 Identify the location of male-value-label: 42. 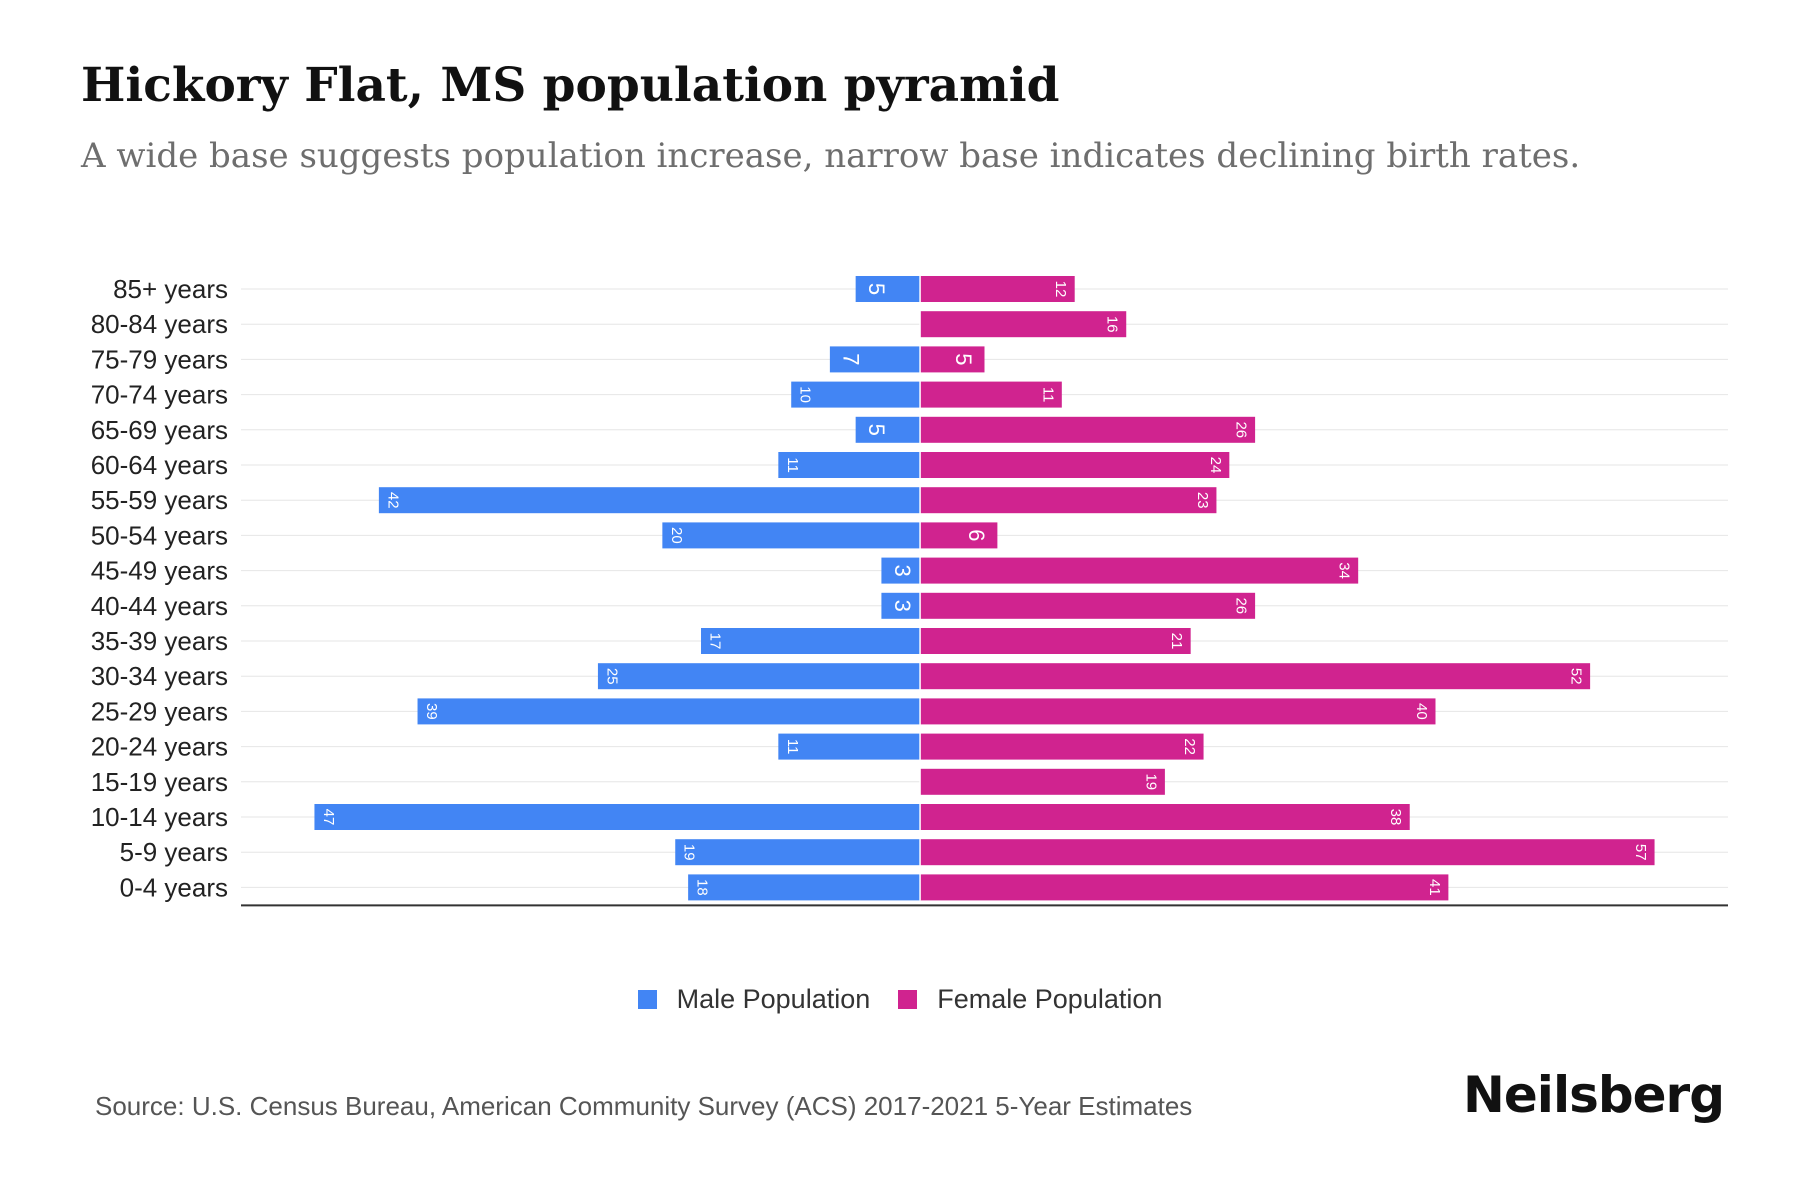
(392, 500).